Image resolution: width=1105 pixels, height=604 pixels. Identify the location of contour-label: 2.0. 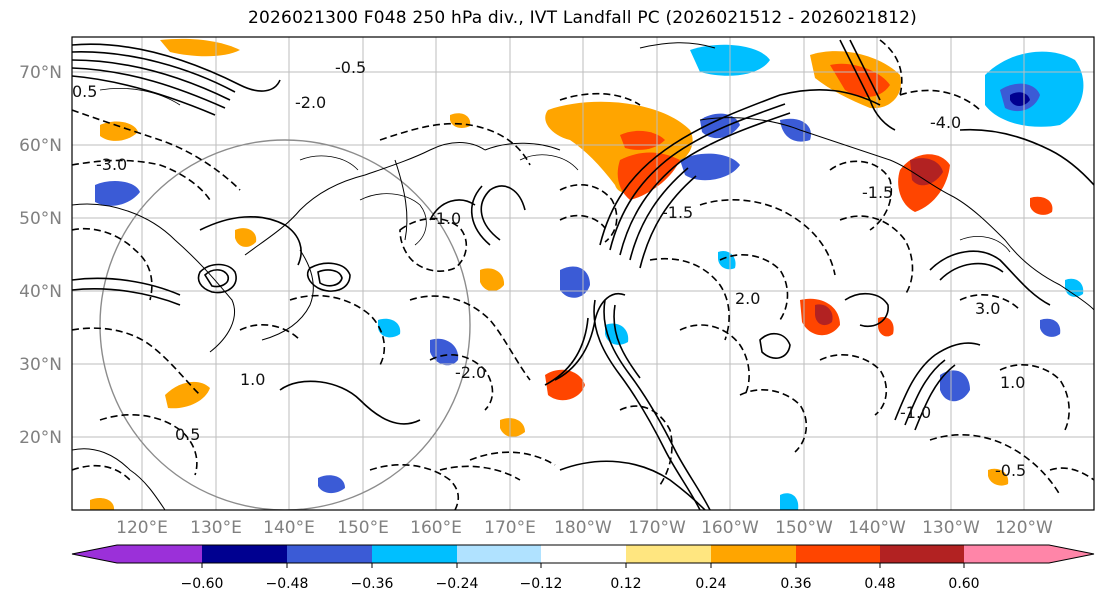
(747, 298).